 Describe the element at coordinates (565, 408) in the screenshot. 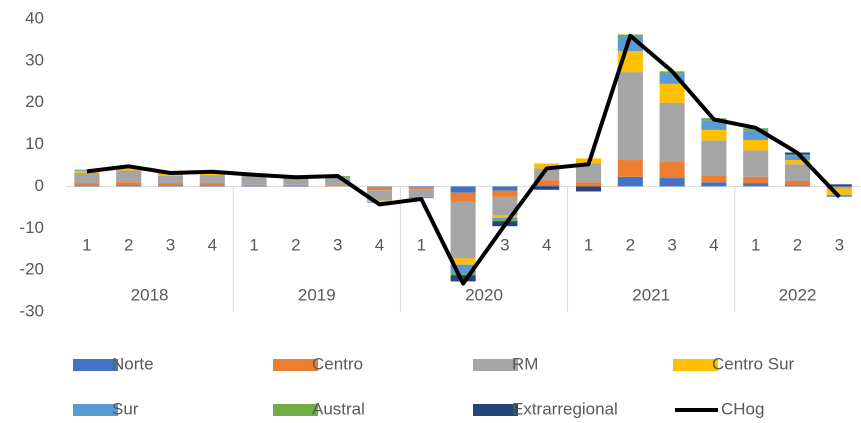

I see `legend-label: Extrarregional` at that location.